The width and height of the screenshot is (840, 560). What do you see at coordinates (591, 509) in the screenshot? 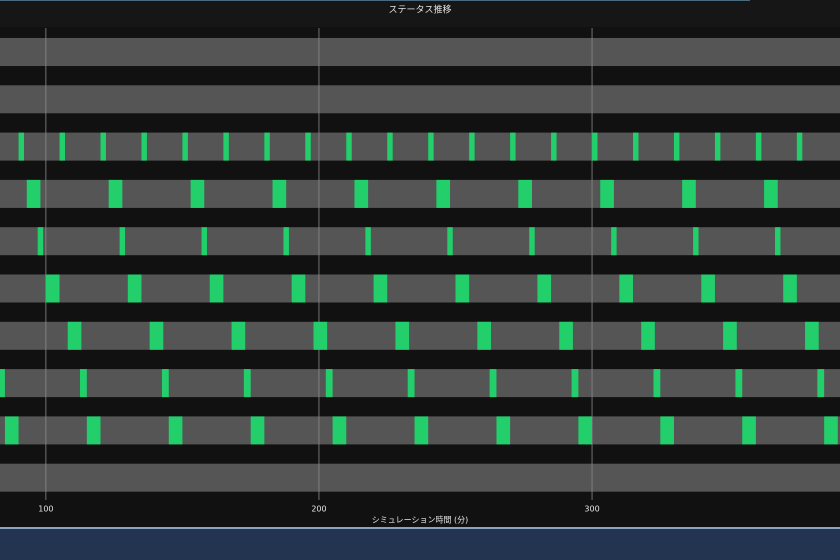
I see `x-tick-label: 300` at bounding box center [591, 509].